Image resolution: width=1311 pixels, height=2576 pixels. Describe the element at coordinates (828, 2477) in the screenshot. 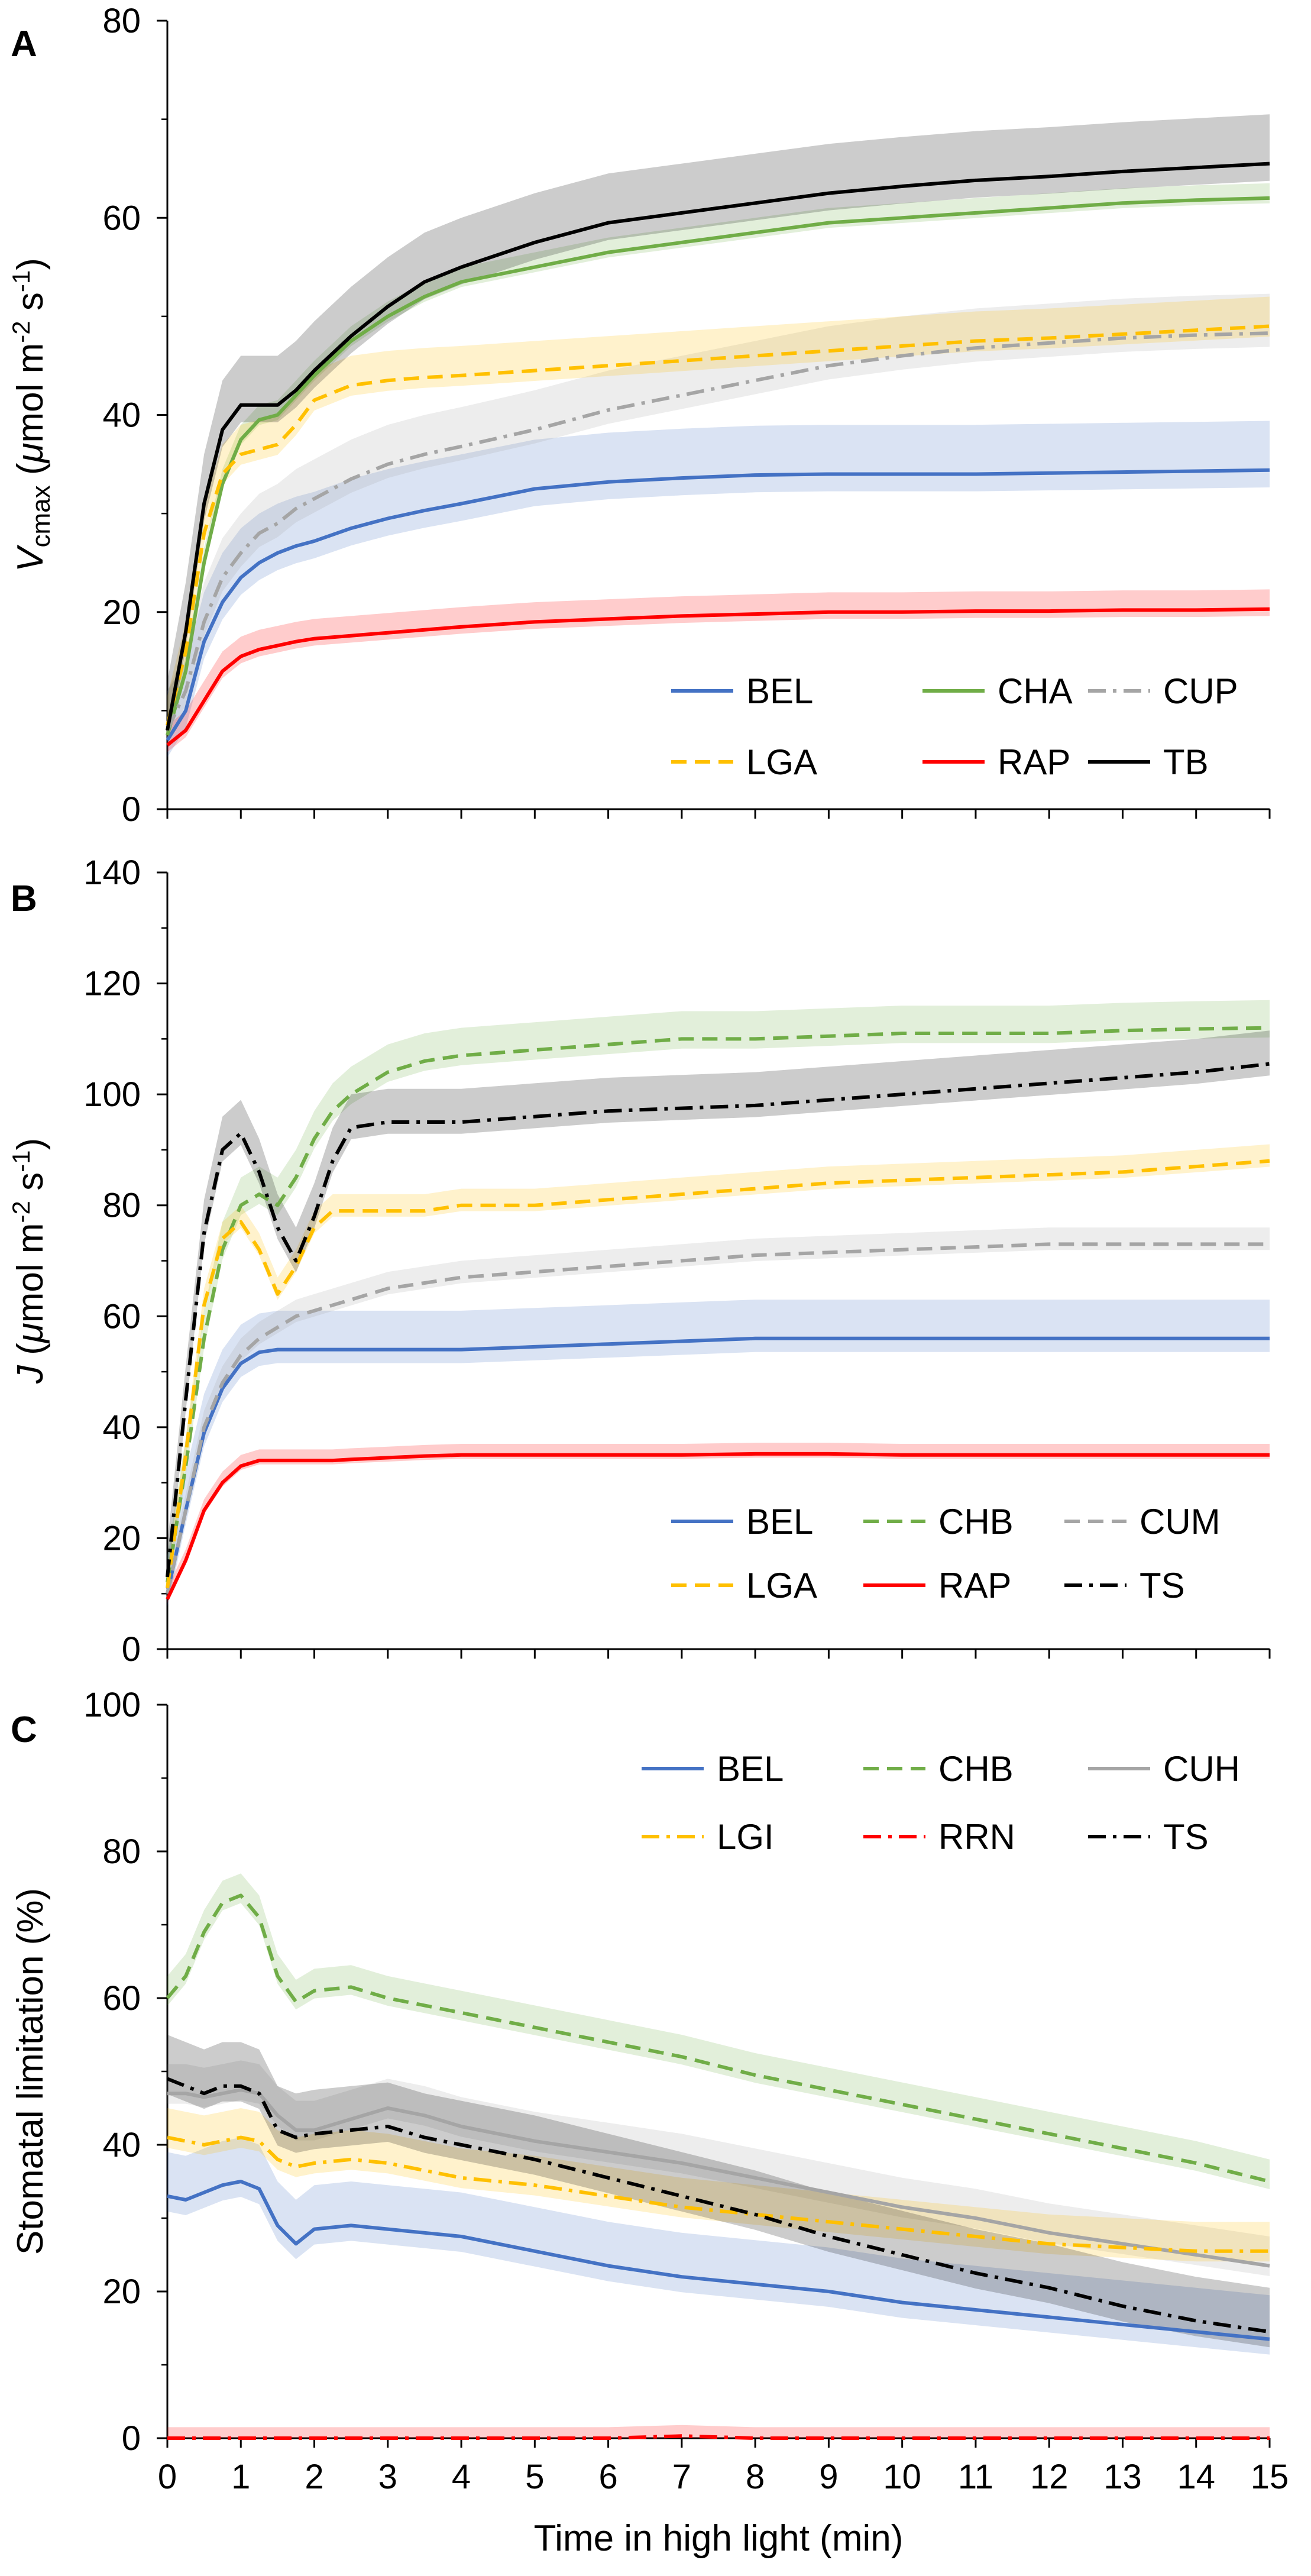

I see `x-tick-label: 9` at that location.